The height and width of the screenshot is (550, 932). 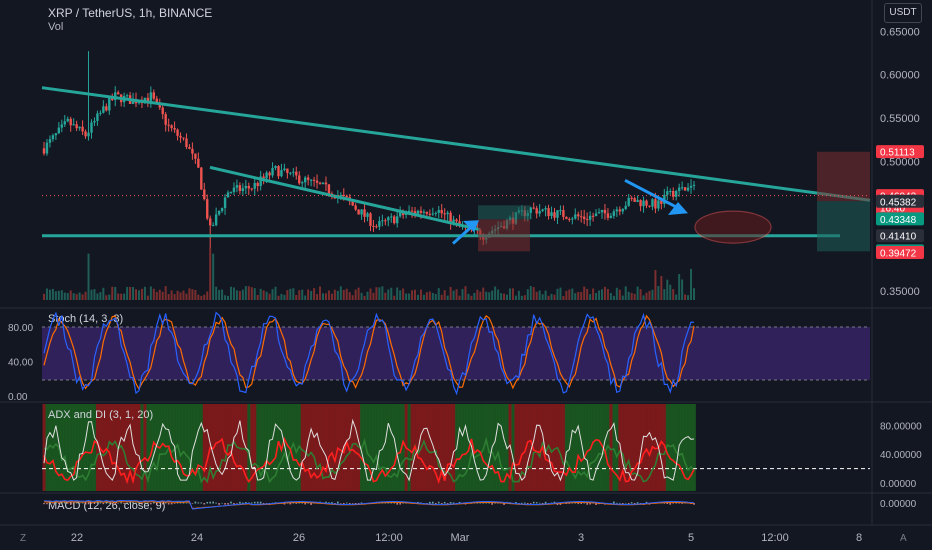 What do you see at coordinates (463, 234) in the screenshot?
I see `up-arrow-shaft` at bounding box center [463, 234].